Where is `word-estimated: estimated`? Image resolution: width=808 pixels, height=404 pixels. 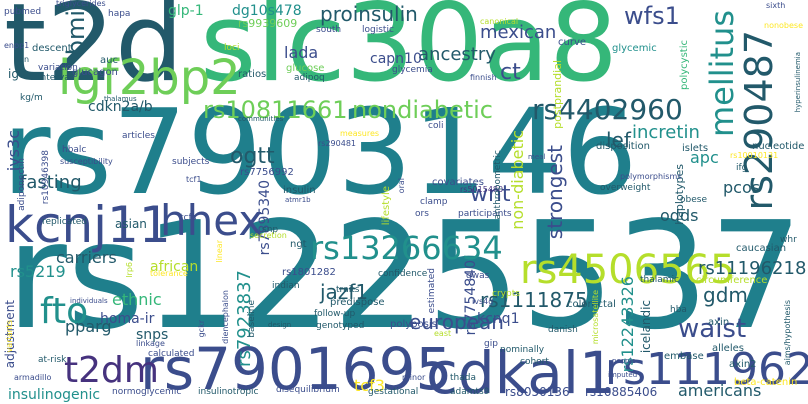 word-estimated: estimated is located at coordinates (432, 291).